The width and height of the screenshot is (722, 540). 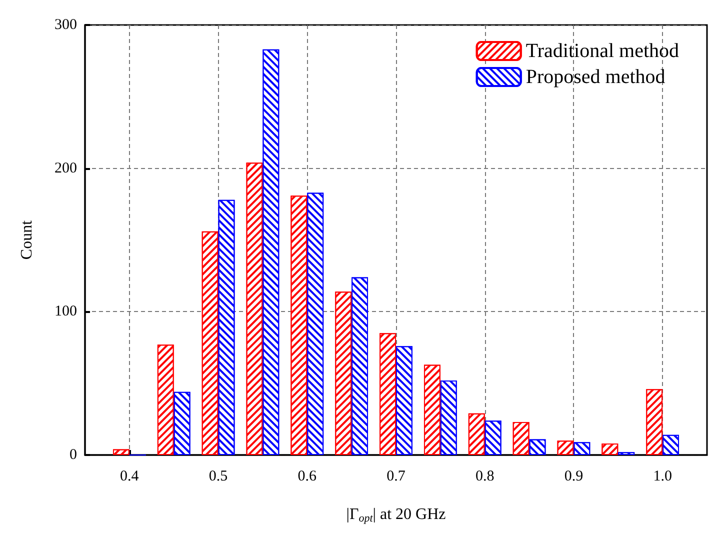 I want to click on x-tick-label: 1.0, so click(x=662, y=476).